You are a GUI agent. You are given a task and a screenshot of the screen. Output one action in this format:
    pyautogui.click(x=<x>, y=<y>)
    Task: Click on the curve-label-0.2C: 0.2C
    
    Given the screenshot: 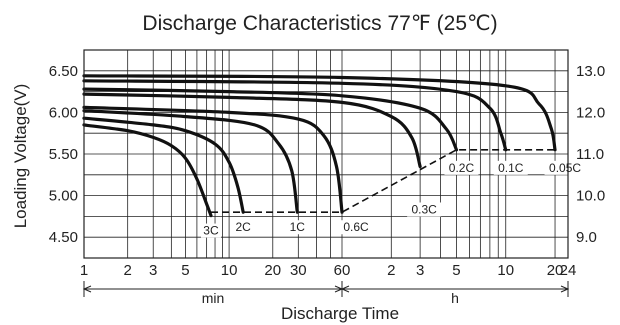 What is the action you would take?
    pyautogui.click(x=462, y=168)
    